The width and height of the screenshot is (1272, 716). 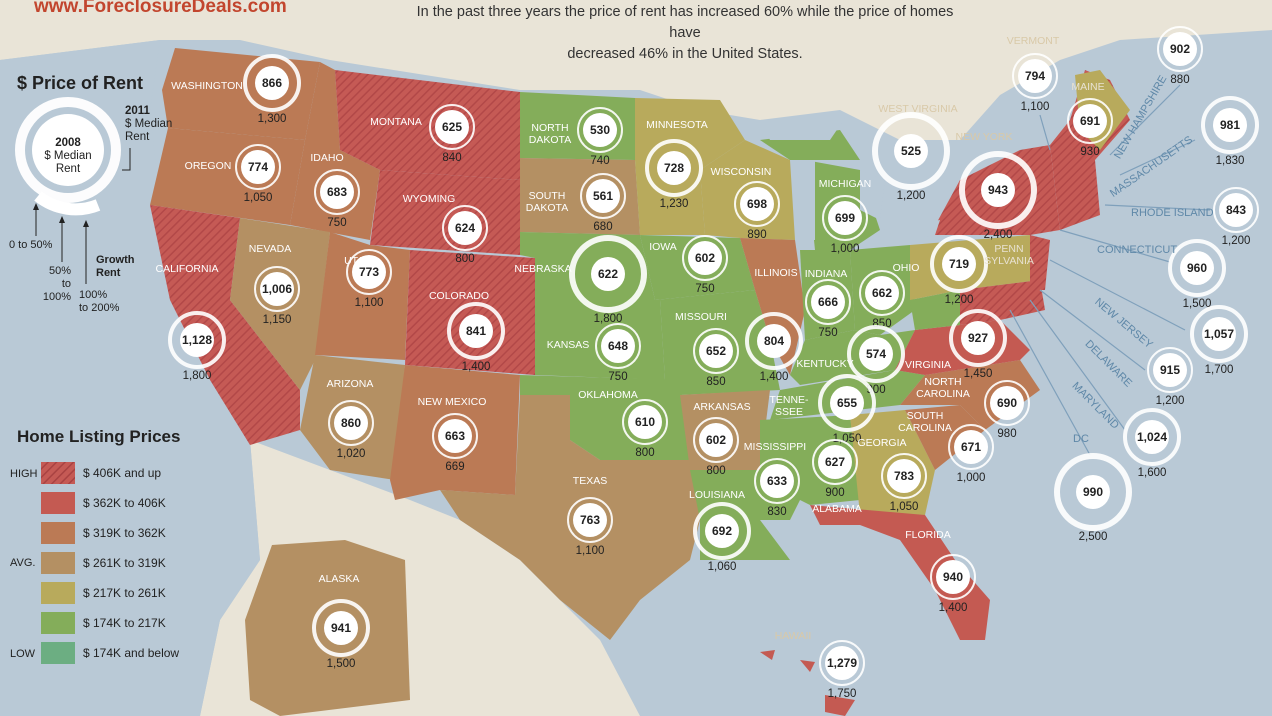 I want to click on rent-2008-value: 902, so click(x=1180, y=49).